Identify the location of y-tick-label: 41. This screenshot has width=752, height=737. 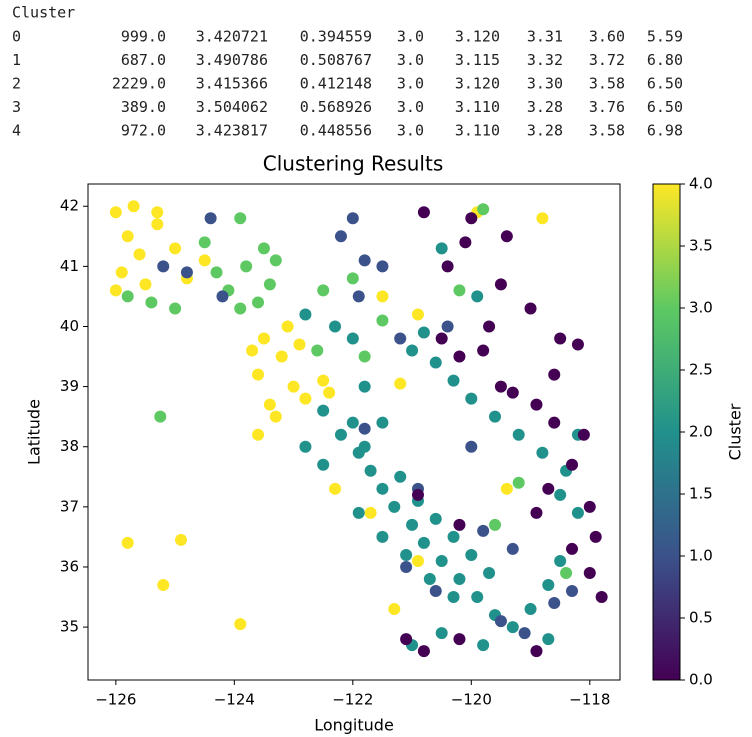
(69, 266).